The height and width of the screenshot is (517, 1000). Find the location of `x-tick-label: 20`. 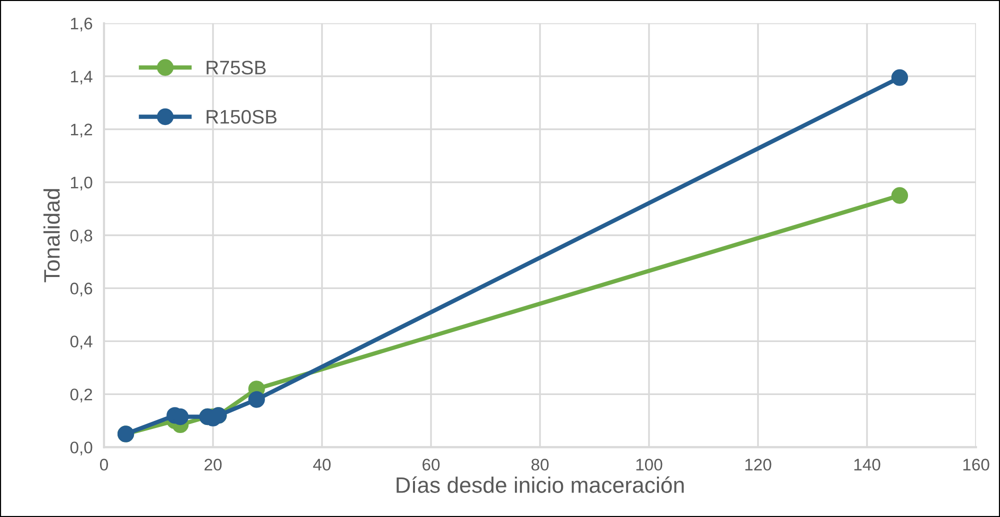

x-tick-label: 20 is located at coordinates (213, 464).